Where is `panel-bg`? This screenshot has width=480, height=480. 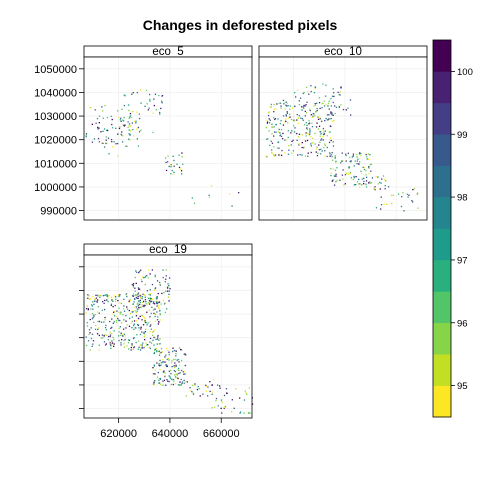 panel-bg is located at coordinates (343, 138).